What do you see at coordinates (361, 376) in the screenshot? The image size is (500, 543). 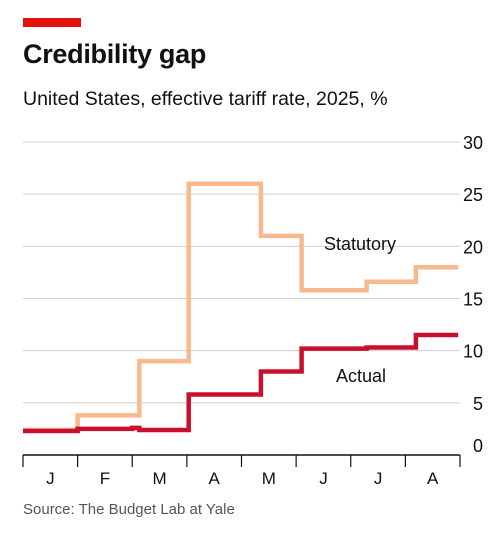 I see `actual-label: Actual` at bounding box center [361, 376].